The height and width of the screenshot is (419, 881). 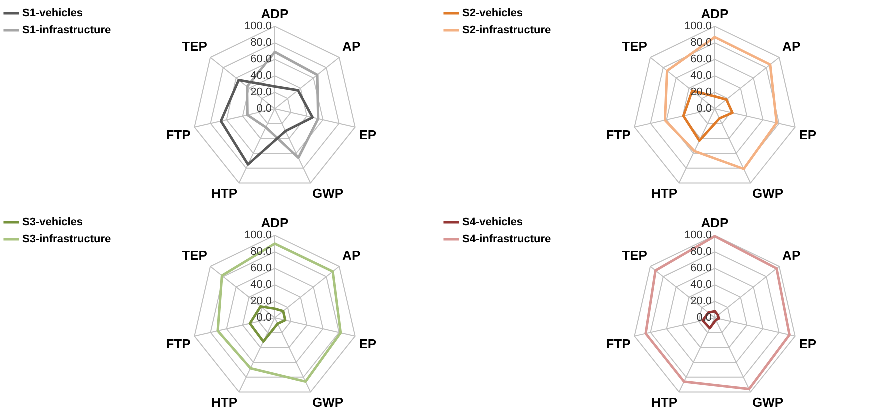 I want to click on legend-label: S4-vehicles, so click(x=493, y=222).